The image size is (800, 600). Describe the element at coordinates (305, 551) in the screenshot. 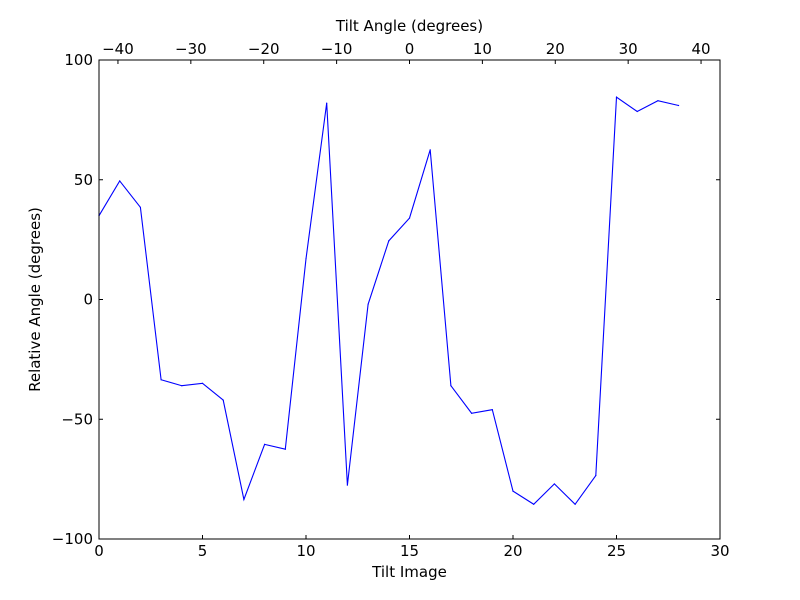

I see `x-tick-label: 10` at that location.